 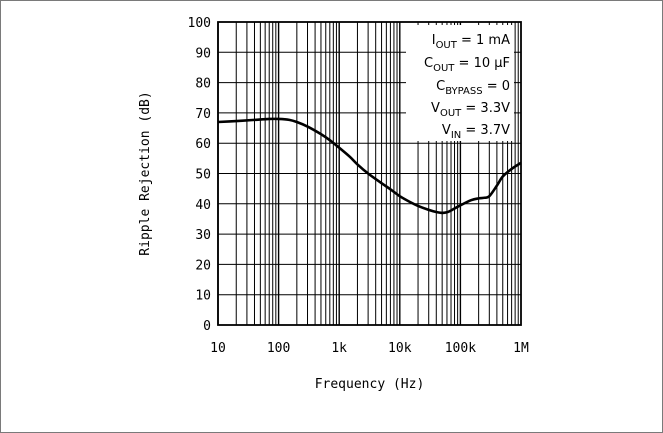 I want to click on condition-label: COUT = 10 μF, so click(x=467, y=65).